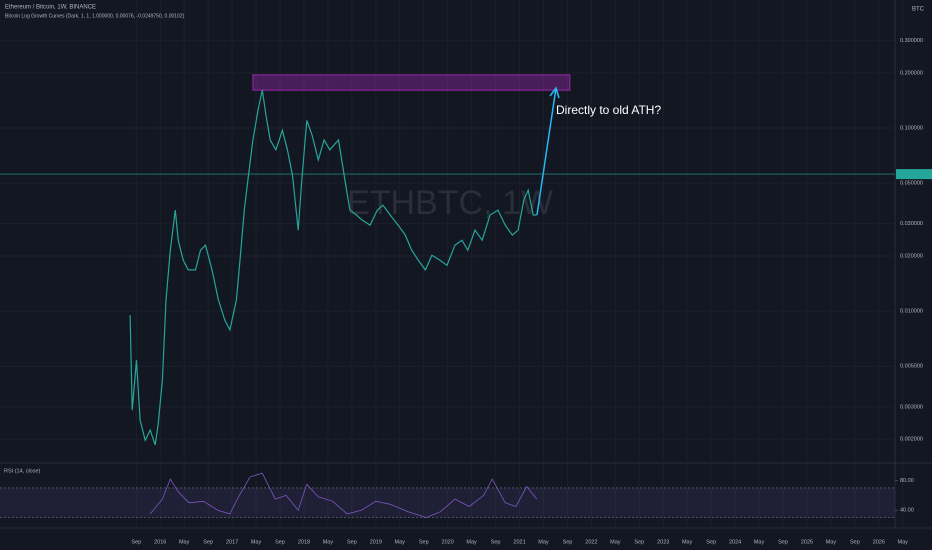  I want to click on watermark: ETHBTC, 1W, so click(450, 203).